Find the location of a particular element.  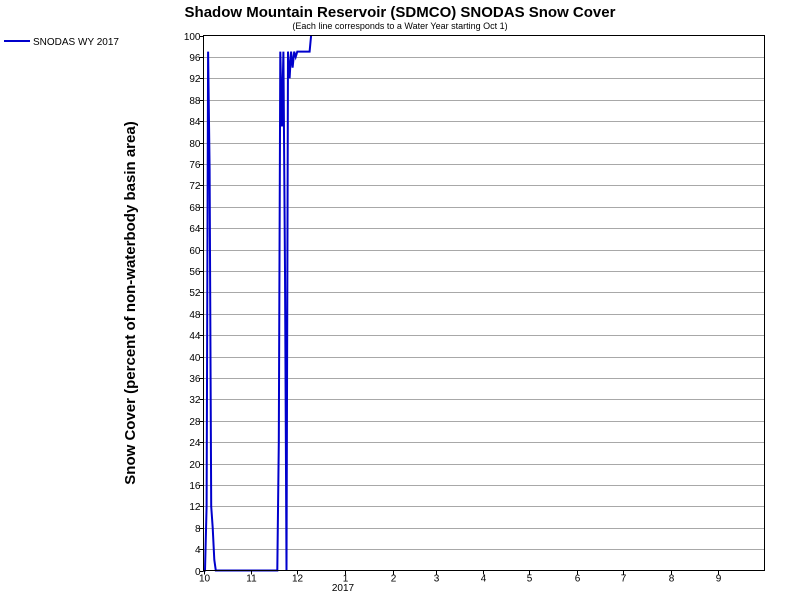

y-tick-label: 96 is located at coordinates (195, 58).